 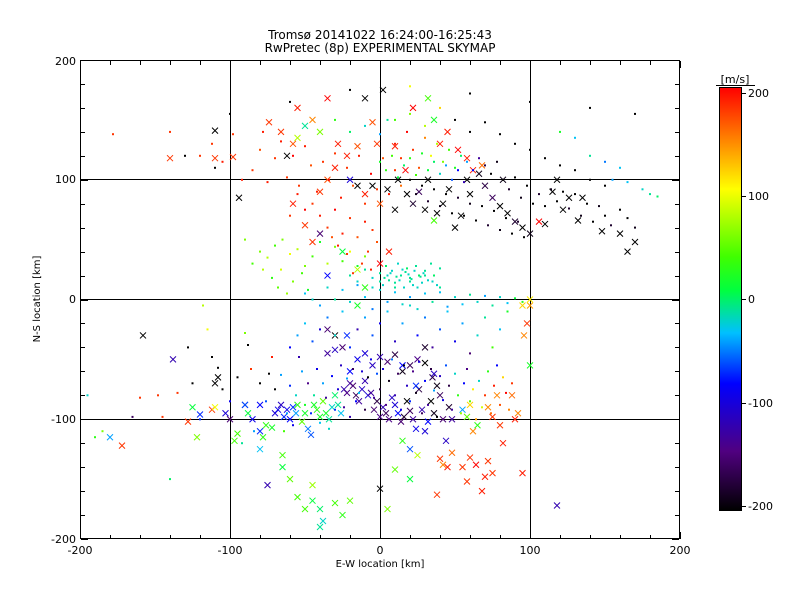 What do you see at coordinates (72, 299) in the screenshot?
I see `y-tick-label: 0` at bounding box center [72, 299].